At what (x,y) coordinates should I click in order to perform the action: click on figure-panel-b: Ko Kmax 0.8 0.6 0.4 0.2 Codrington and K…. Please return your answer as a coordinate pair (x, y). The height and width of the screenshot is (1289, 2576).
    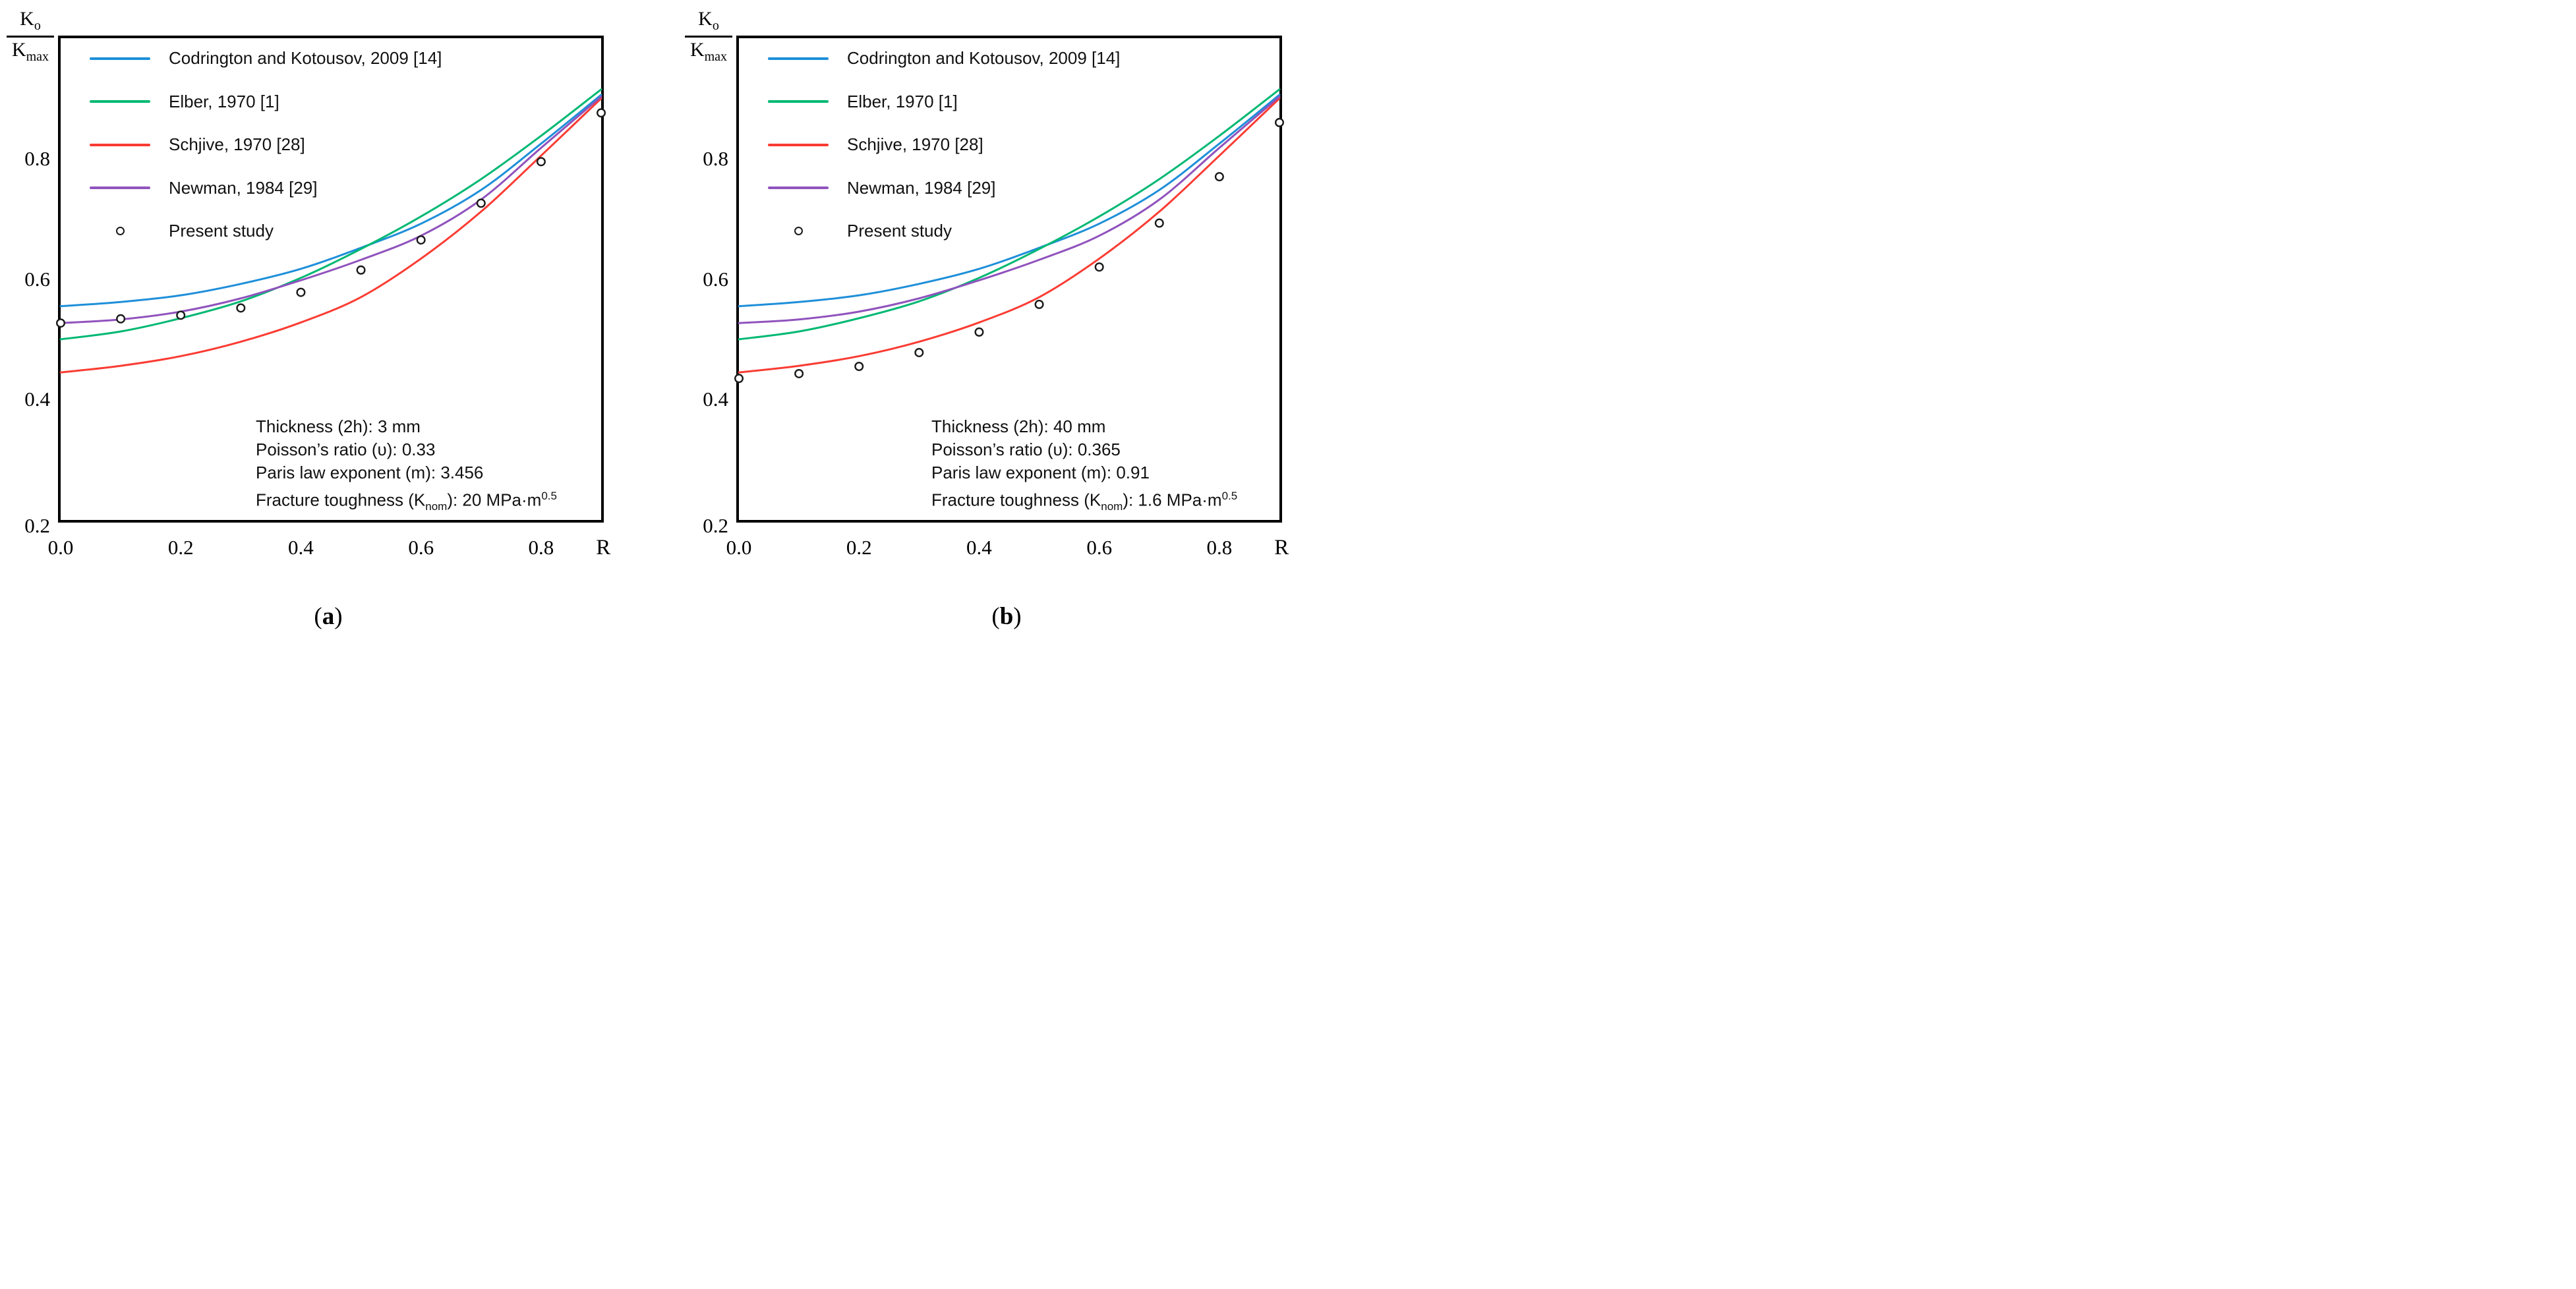
    Looking at the image, I should click on (966, 322).